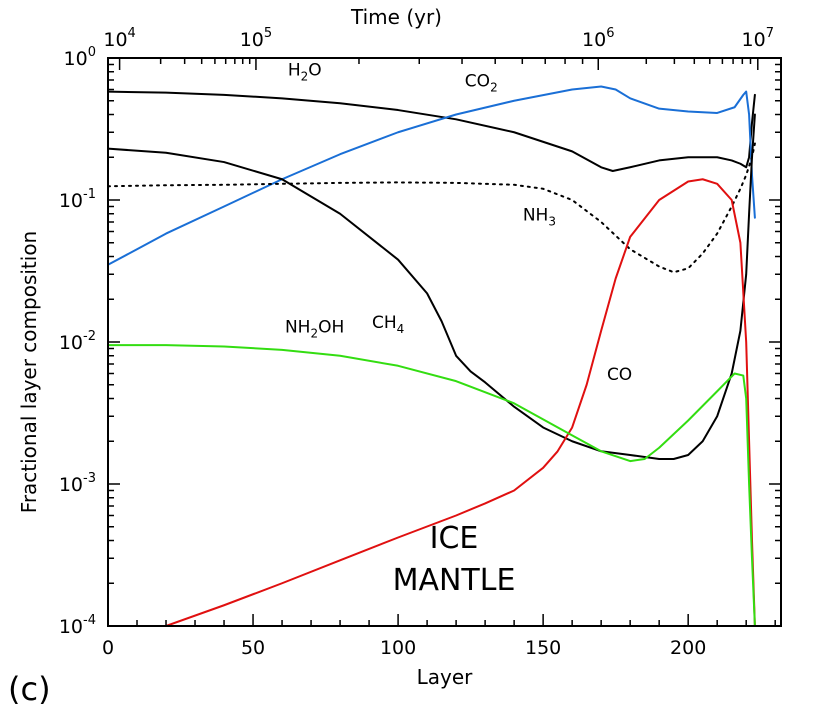 The image size is (830, 718). I want to click on y-axis-label: Fractional layer composition, so click(29, 372).